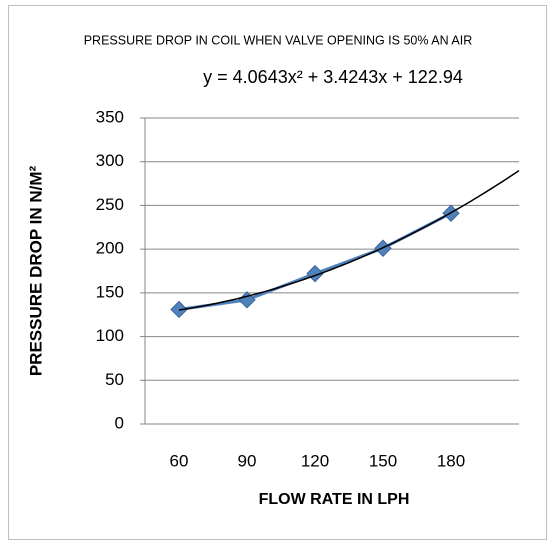 The width and height of the screenshot is (556, 551). What do you see at coordinates (315, 460) in the screenshot?
I see `x-tick-label: 120` at bounding box center [315, 460].